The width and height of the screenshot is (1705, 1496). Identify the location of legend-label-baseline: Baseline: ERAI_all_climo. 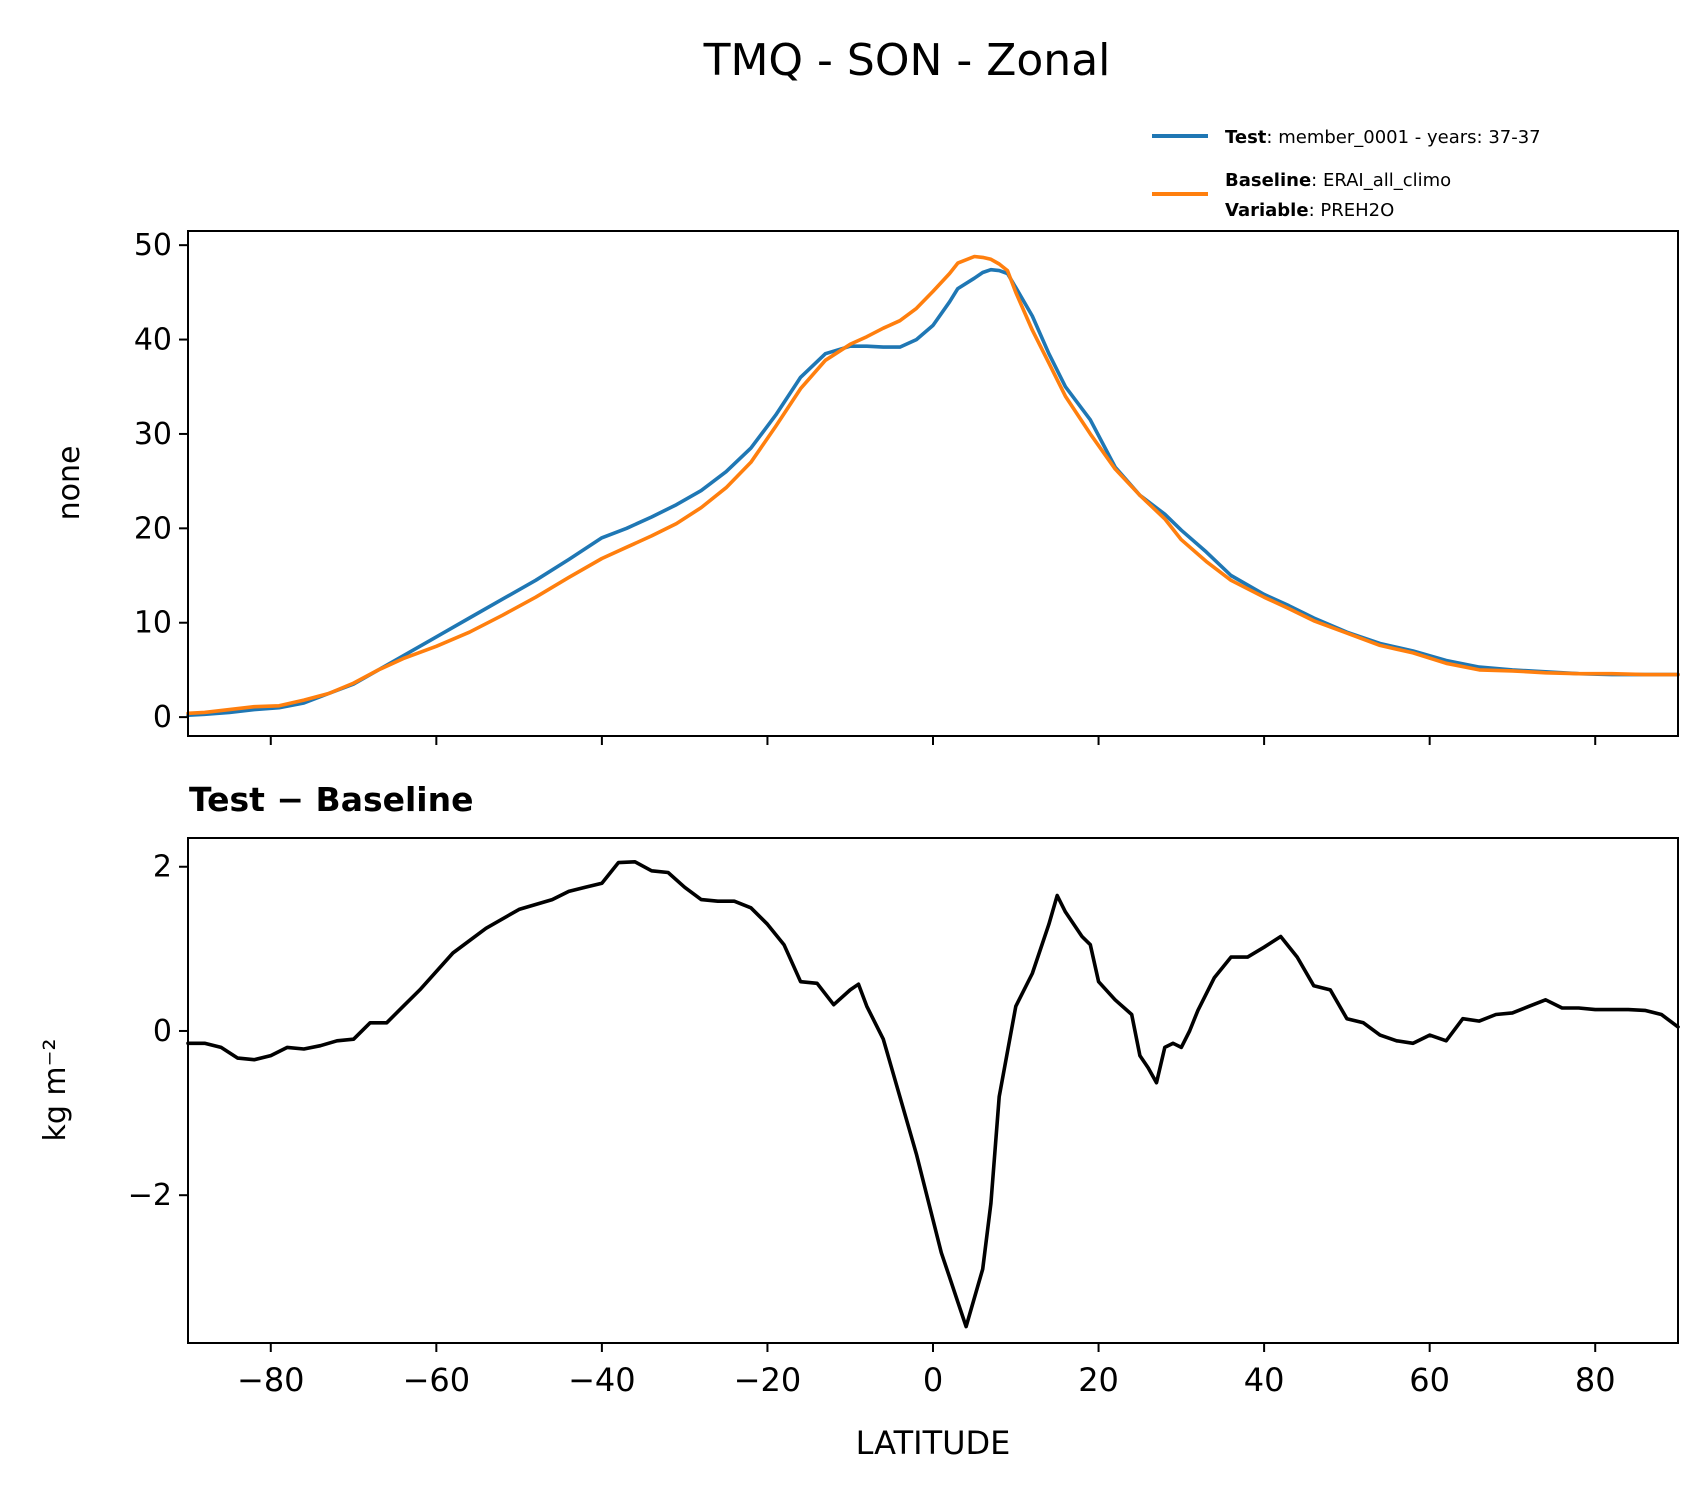
(1338, 180).